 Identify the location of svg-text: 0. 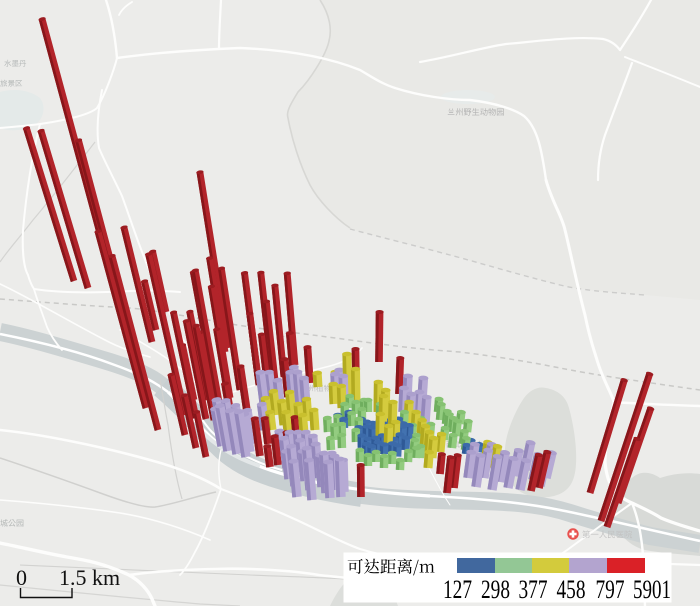
(21, 577).